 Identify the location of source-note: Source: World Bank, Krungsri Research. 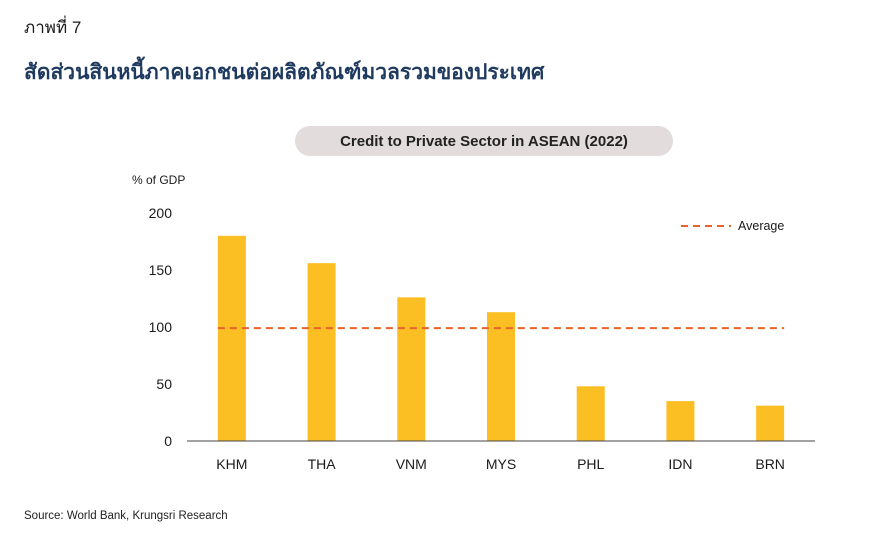
(126, 516).